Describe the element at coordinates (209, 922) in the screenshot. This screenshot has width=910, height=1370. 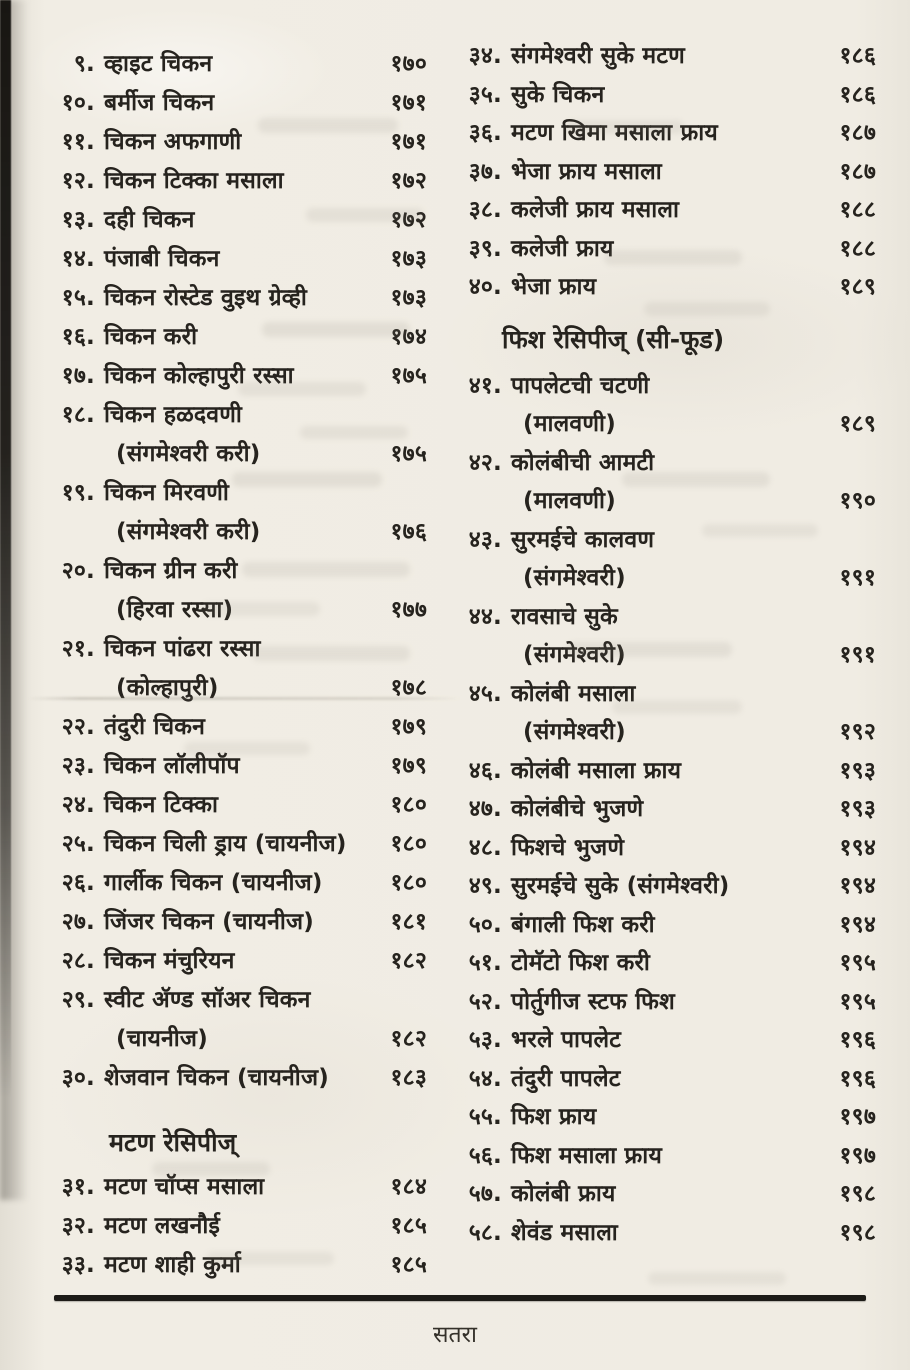
I see `entry-title: जिंजर चिकन (चायनीज)` at that location.